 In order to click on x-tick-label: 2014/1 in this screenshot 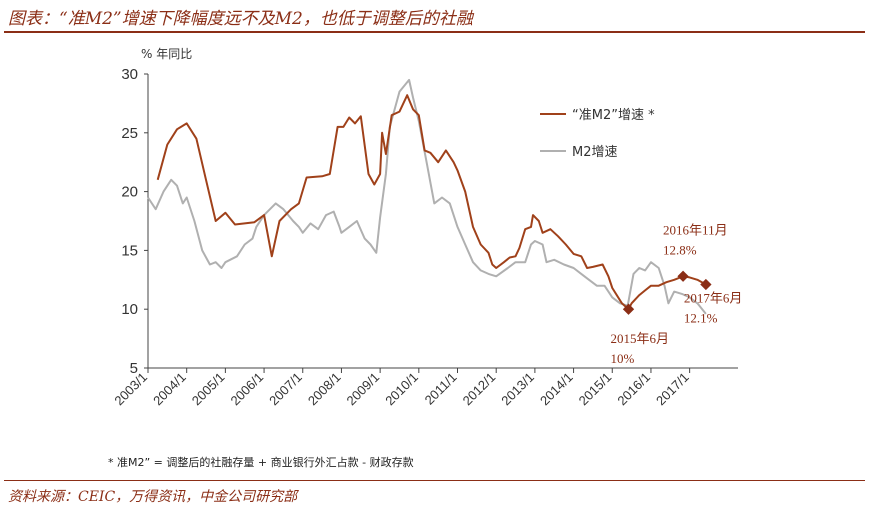, I will do `click(556, 389)`.